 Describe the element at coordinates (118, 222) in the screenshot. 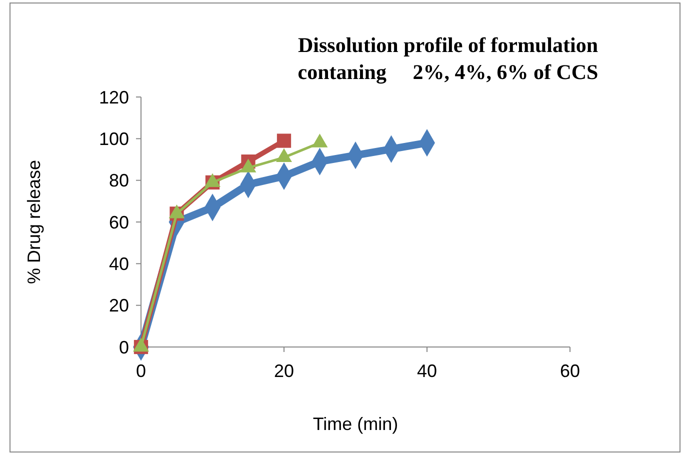

I see `y-tick-label: 60` at that location.